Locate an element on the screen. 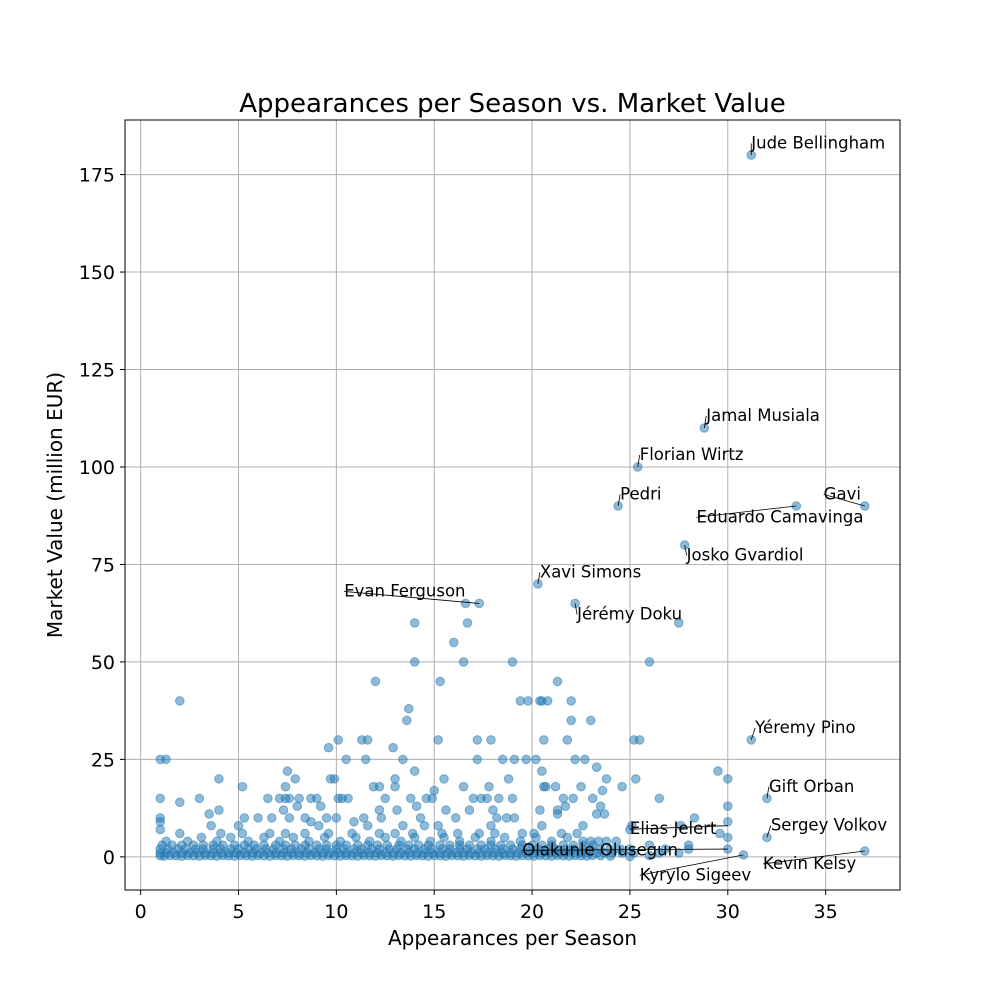 The width and height of the screenshot is (1000, 1000). annotation-label: Pedri is located at coordinates (640, 493).